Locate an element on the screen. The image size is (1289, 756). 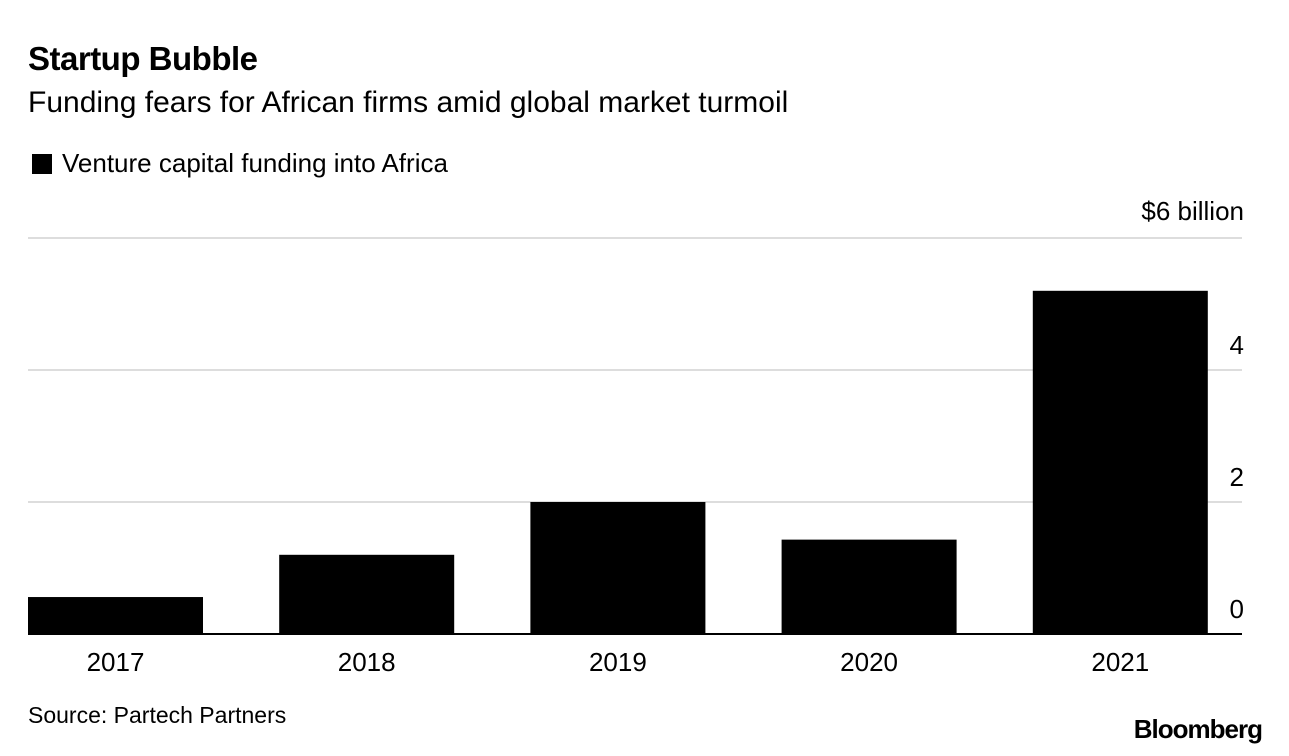
x-tick-label-2018: 2018 is located at coordinates (367, 662).